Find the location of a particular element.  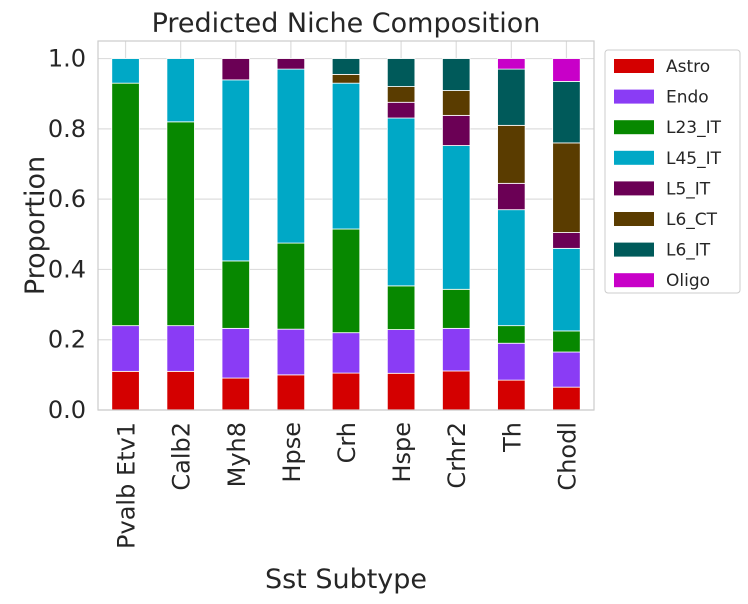

legend-box is located at coordinates (672, 171).